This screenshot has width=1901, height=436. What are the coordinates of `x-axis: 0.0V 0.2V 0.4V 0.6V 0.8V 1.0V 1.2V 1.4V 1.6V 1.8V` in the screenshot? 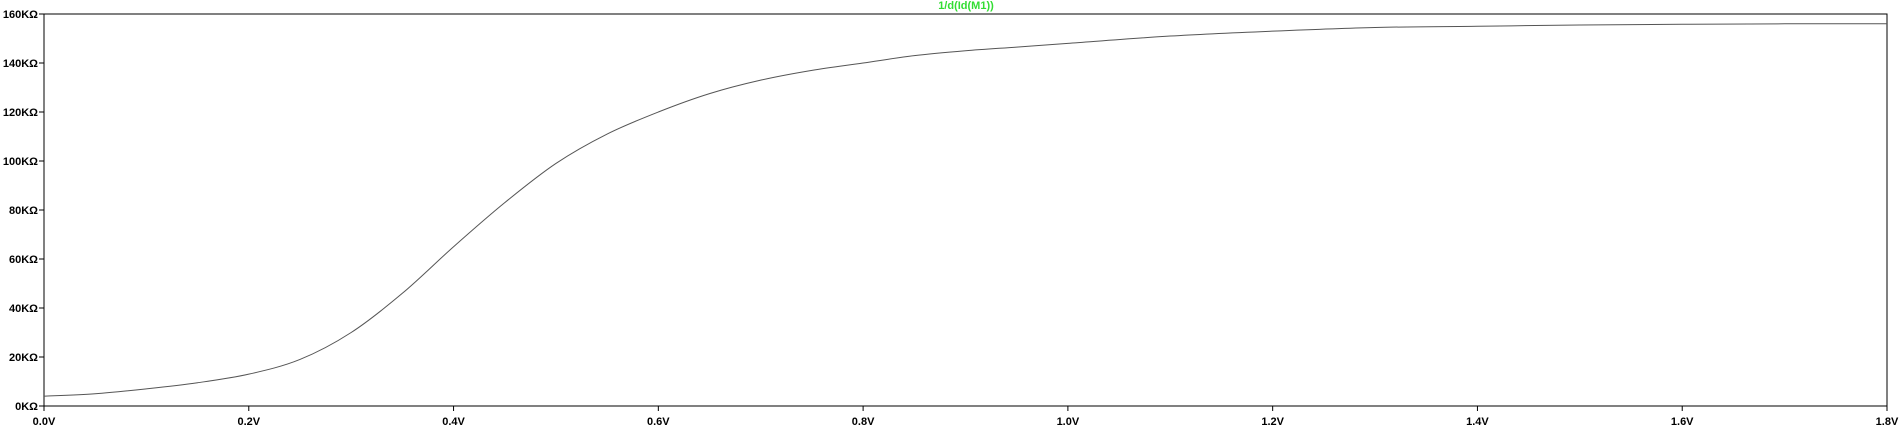 It's located at (966, 417).